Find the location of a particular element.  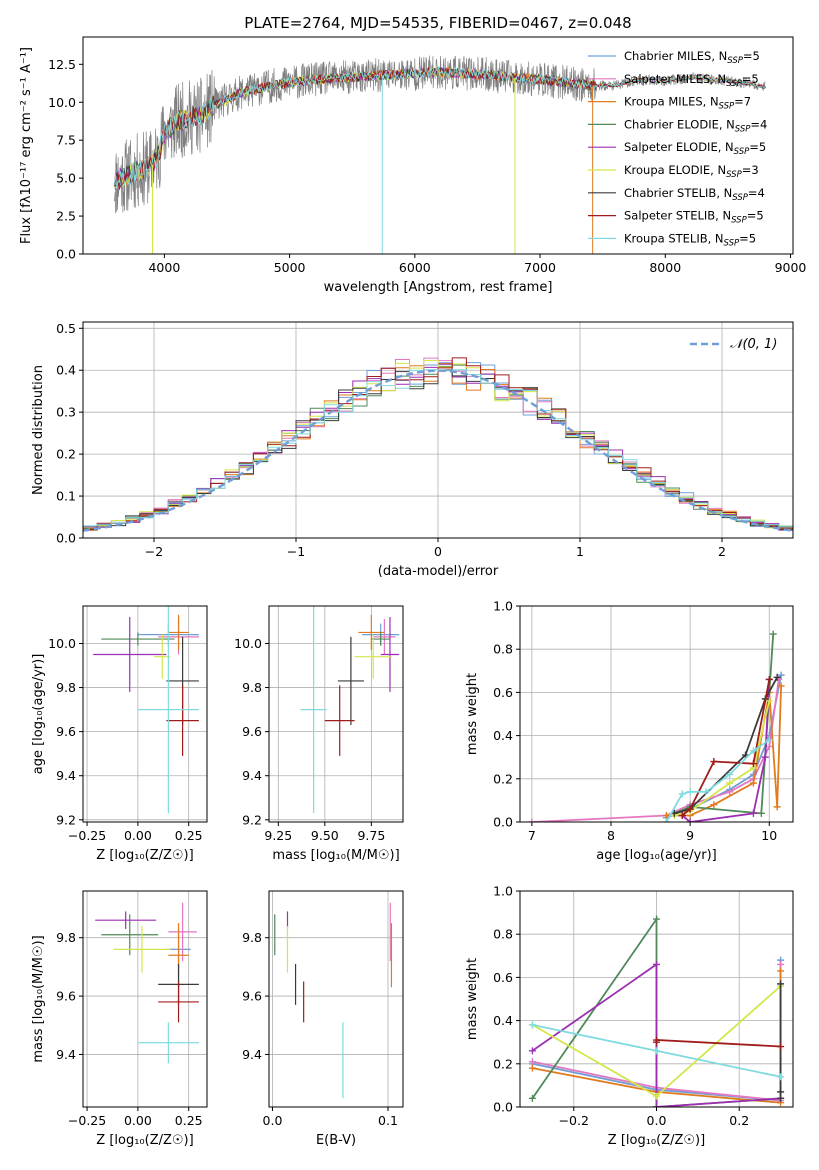

x-tick-label: −0.25 is located at coordinates (87, 835).